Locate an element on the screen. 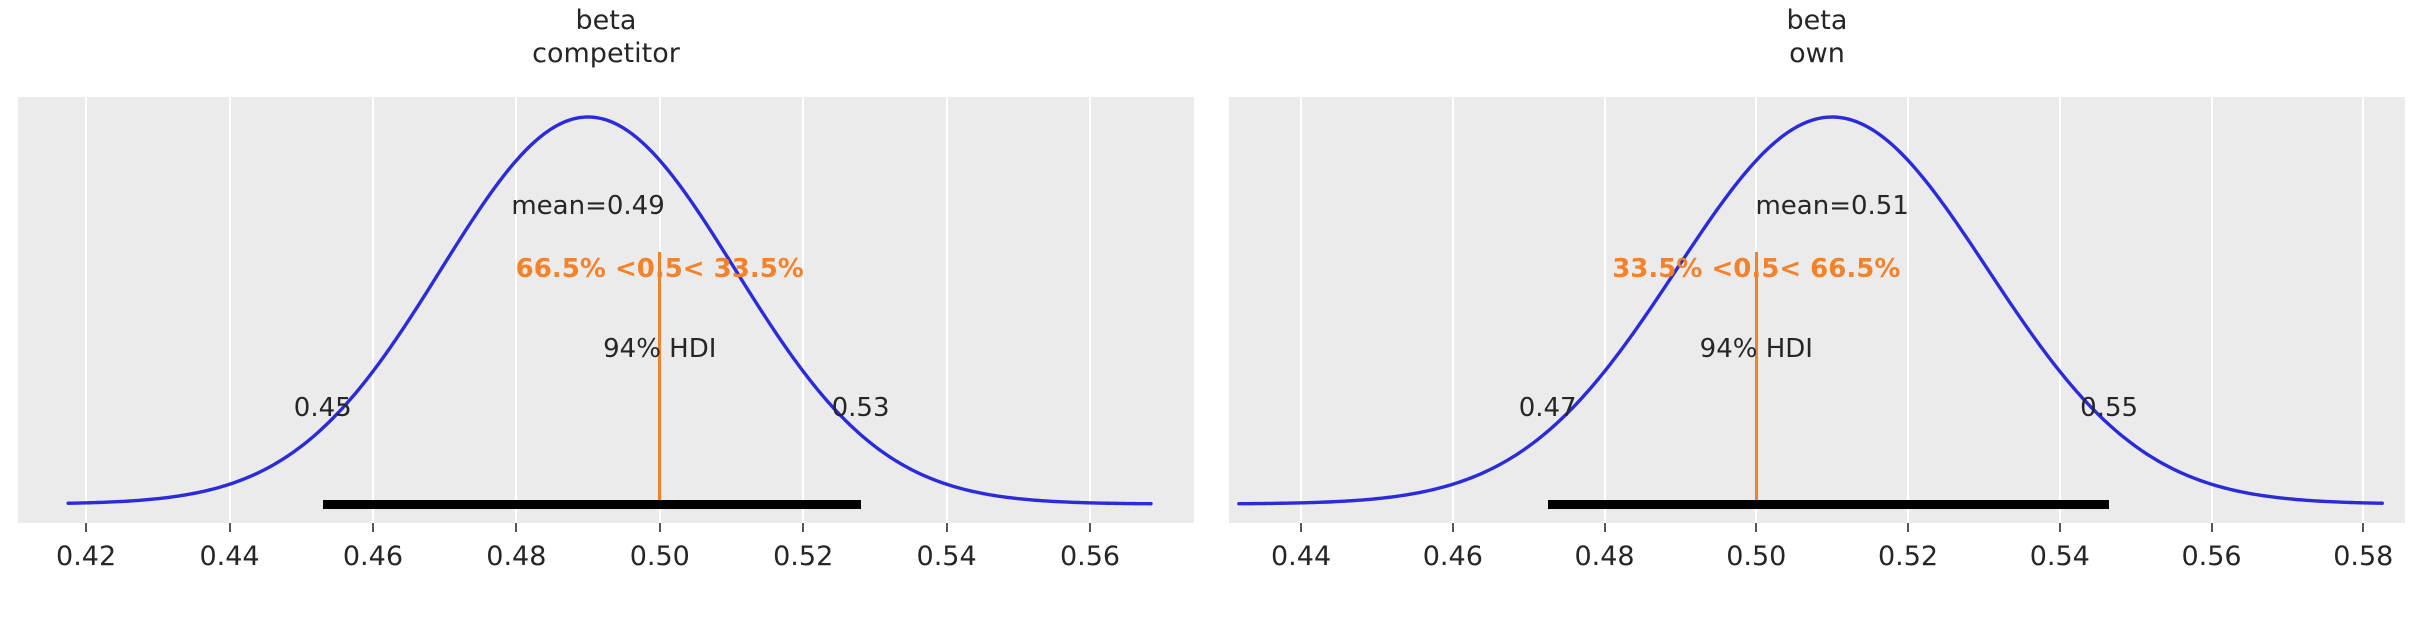 The image size is (2423, 623). reference-percent-right: 33.5% is located at coordinates (758, 269).